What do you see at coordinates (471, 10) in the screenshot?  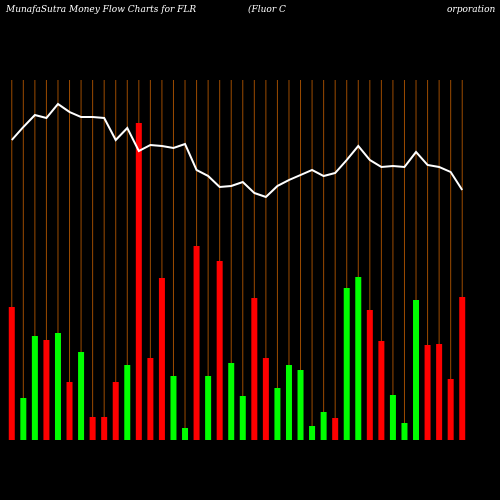 I see `chart-subtitle-tail: orporation` at bounding box center [471, 10].